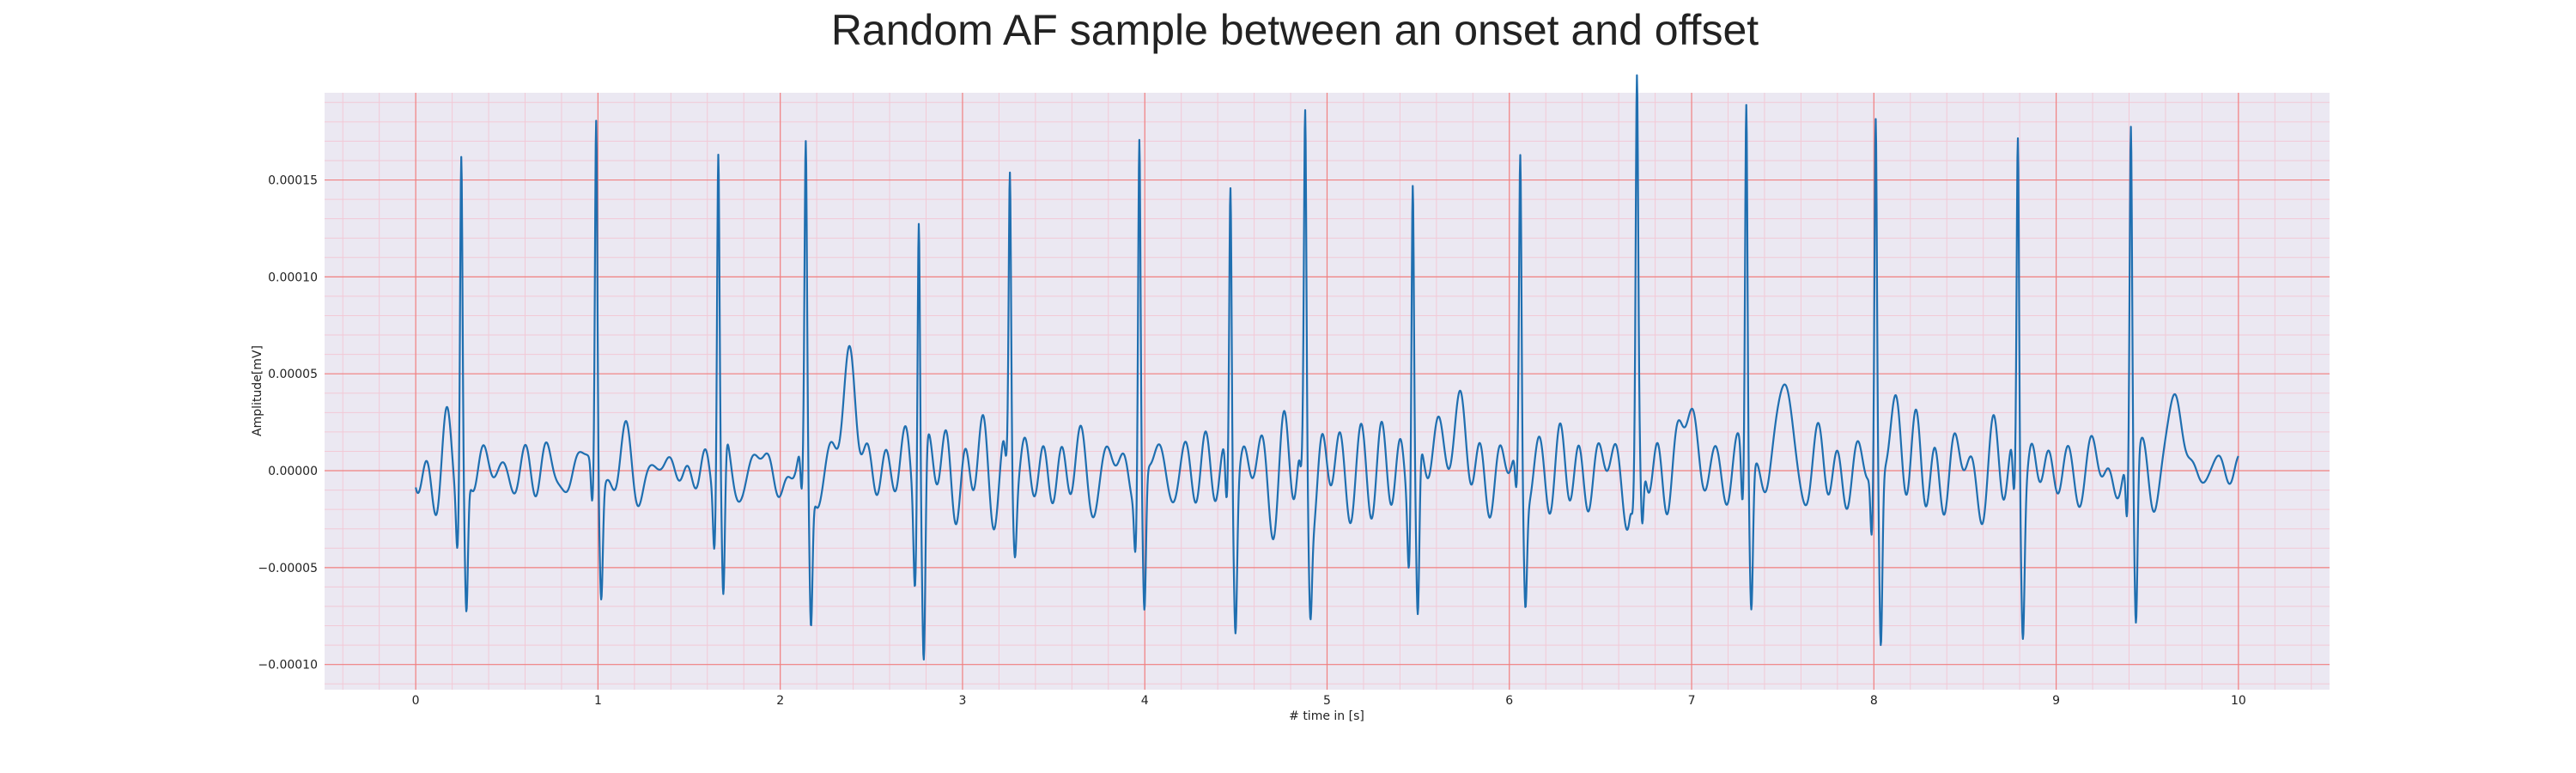  What do you see at coordinates (288, 568) in the screenshot?
I see `y-tick-label: −0.00005` at bounding box center [288, 568].